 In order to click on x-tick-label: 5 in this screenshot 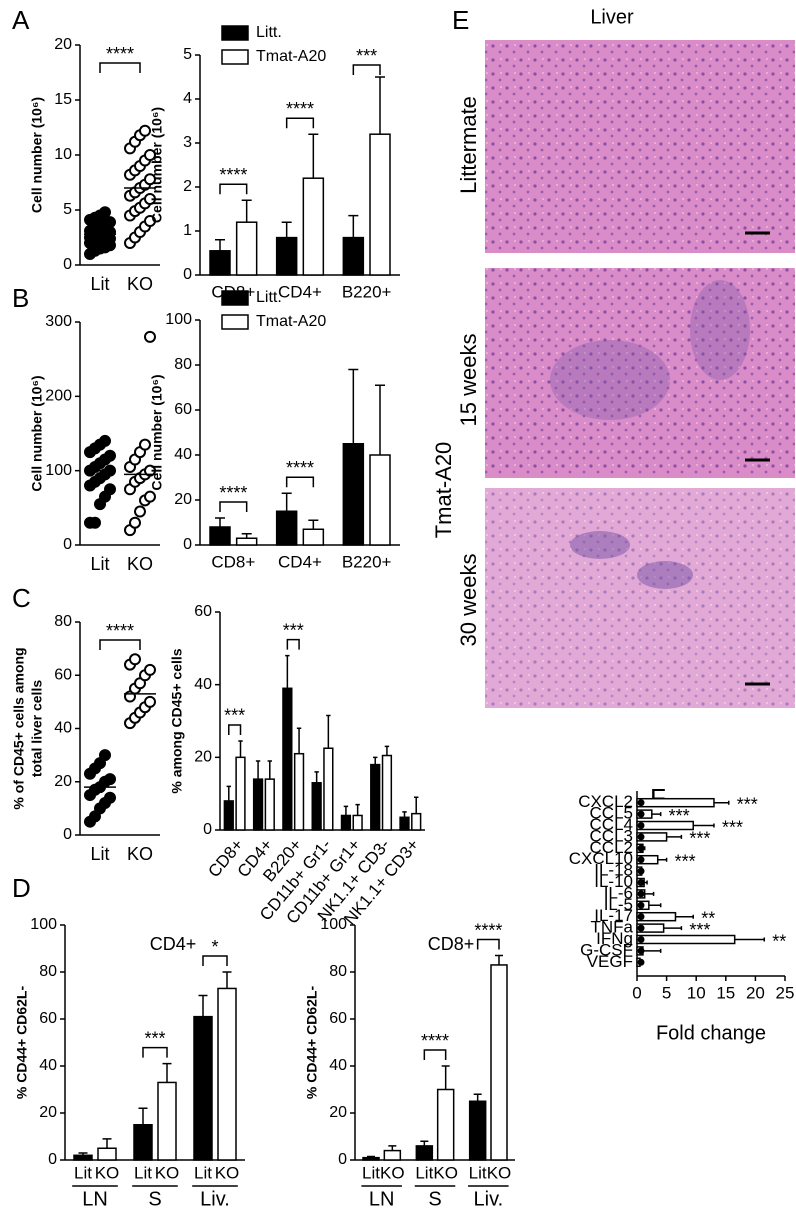, I will do `click(666, 992)`.